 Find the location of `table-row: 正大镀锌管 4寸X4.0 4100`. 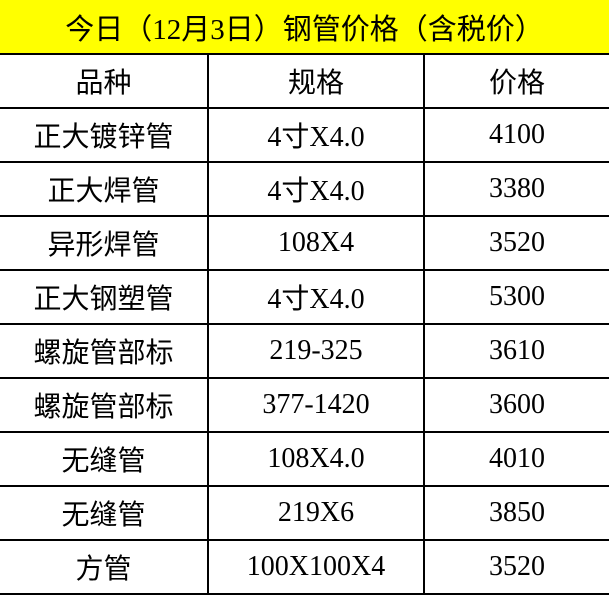

table-row: 正大镀锌管 4寸X4.0 4100 is located at coordinates (304, 135).